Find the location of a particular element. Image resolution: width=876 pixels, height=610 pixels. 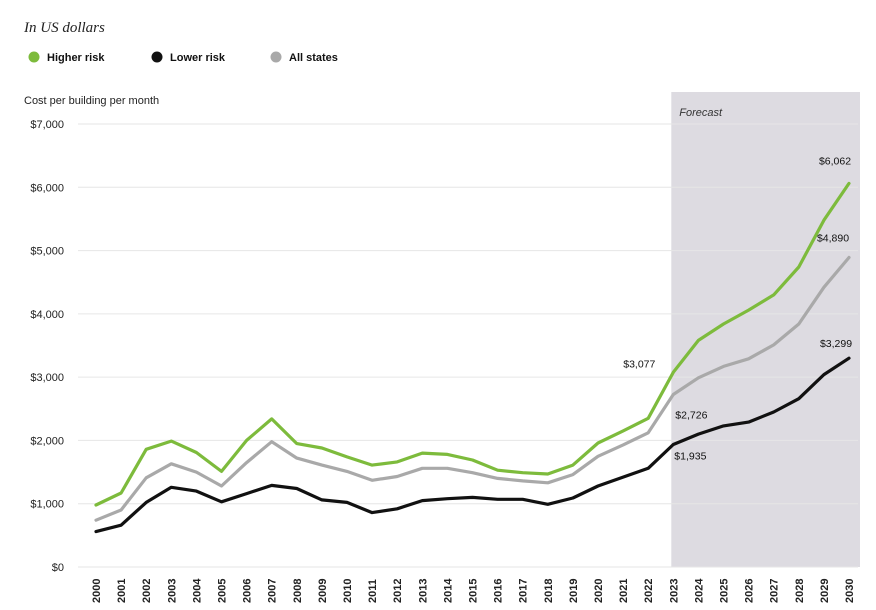

x-tick-label: 2005 is located at coordinates (223, 591).